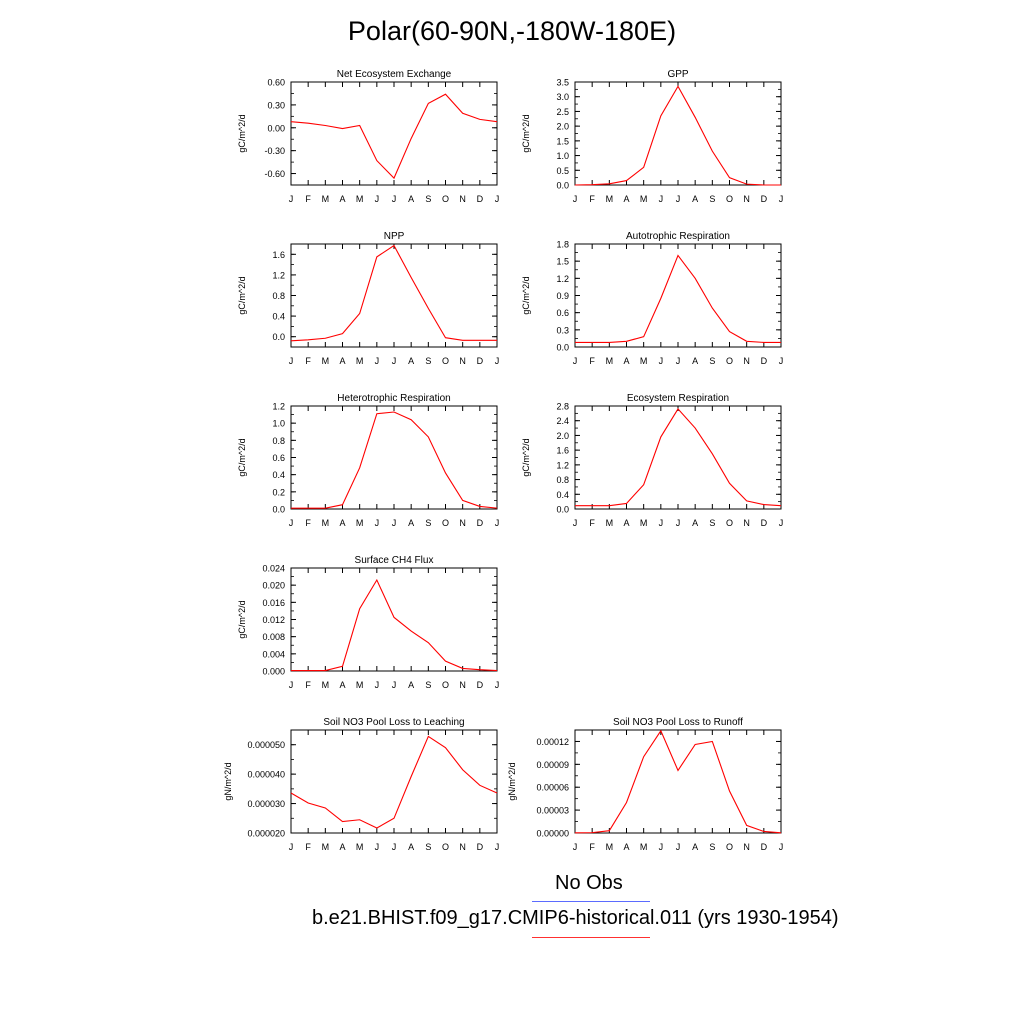  I want to click on y-tick-label: 2.0, so click(562, 436).